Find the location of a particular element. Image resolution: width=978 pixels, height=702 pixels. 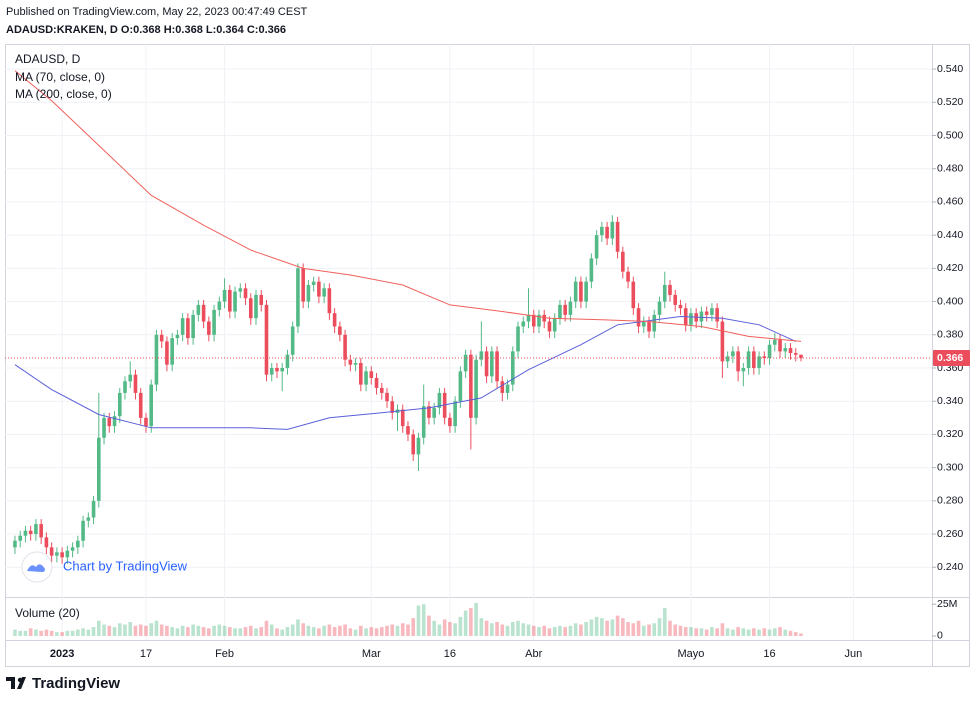

x-tick-label: Jun is located at coordinates (854, 654).